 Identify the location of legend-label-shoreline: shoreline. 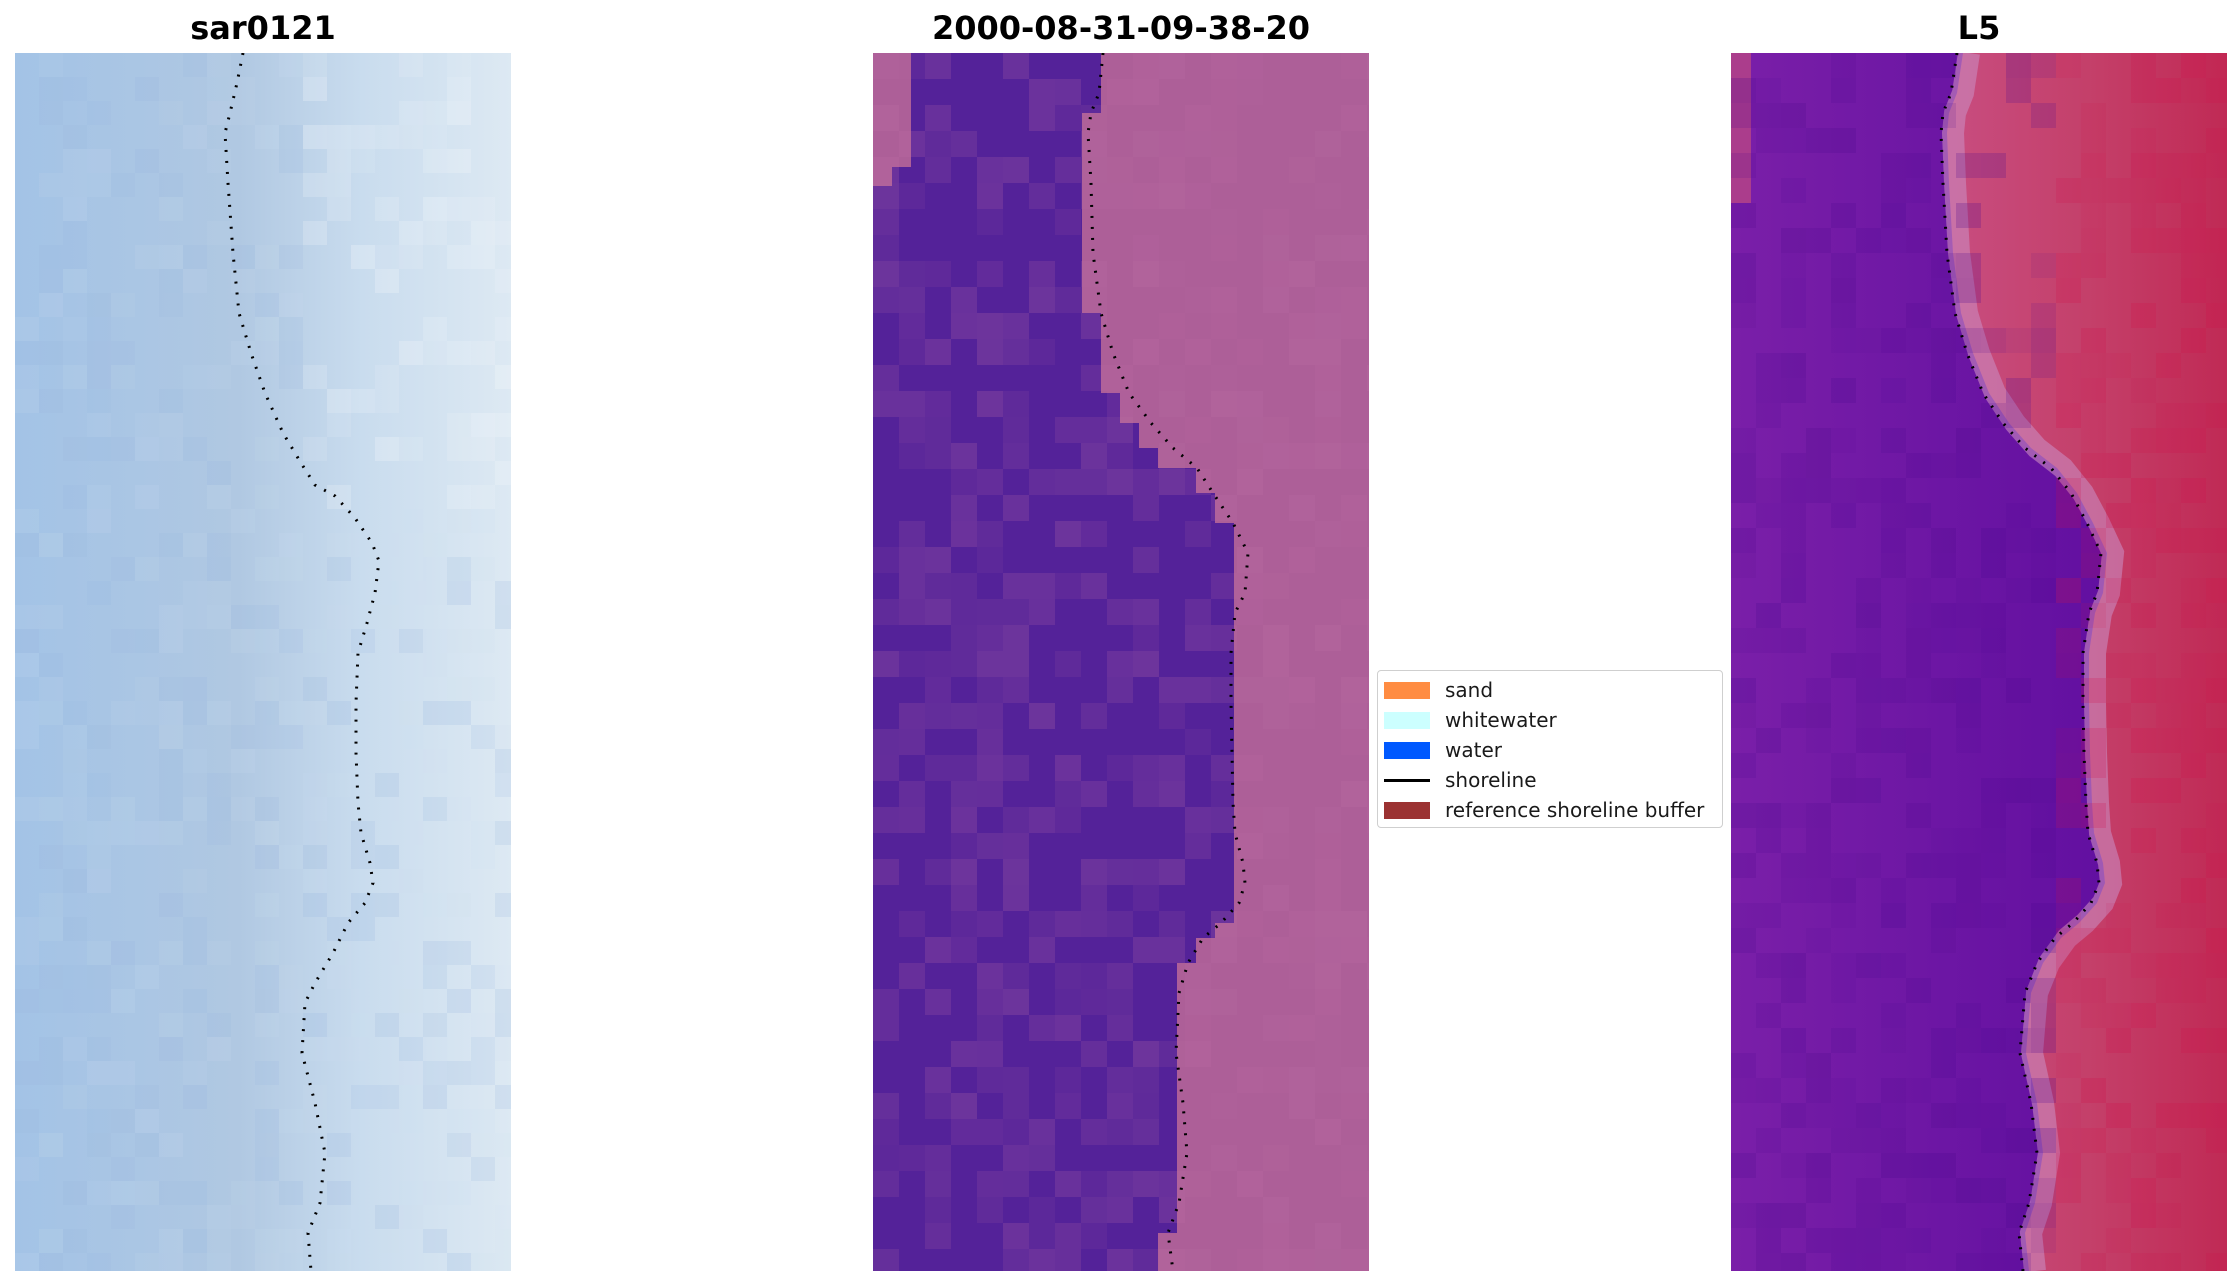
(1491, 780).